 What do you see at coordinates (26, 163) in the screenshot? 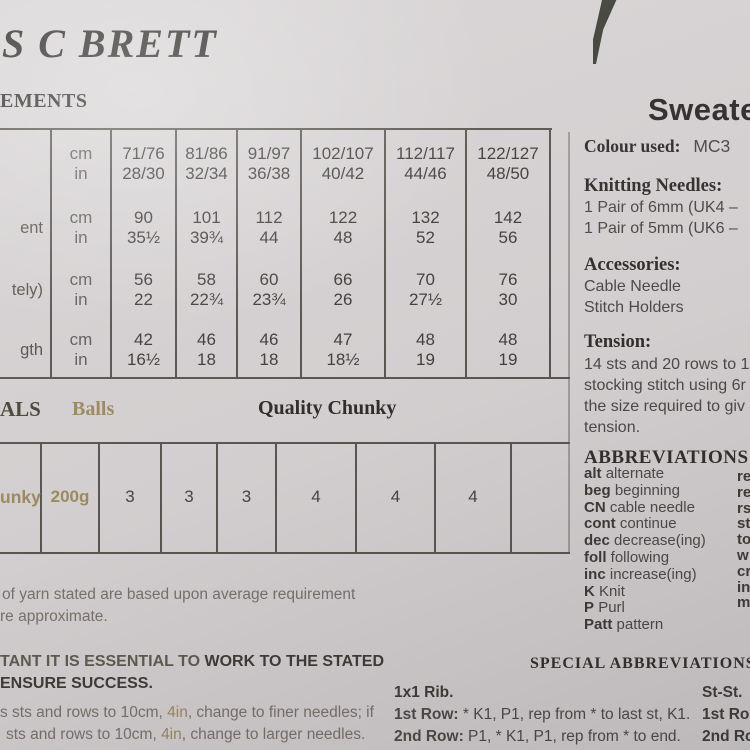
I see `row-label-cell` at bounding box center [26, 163].